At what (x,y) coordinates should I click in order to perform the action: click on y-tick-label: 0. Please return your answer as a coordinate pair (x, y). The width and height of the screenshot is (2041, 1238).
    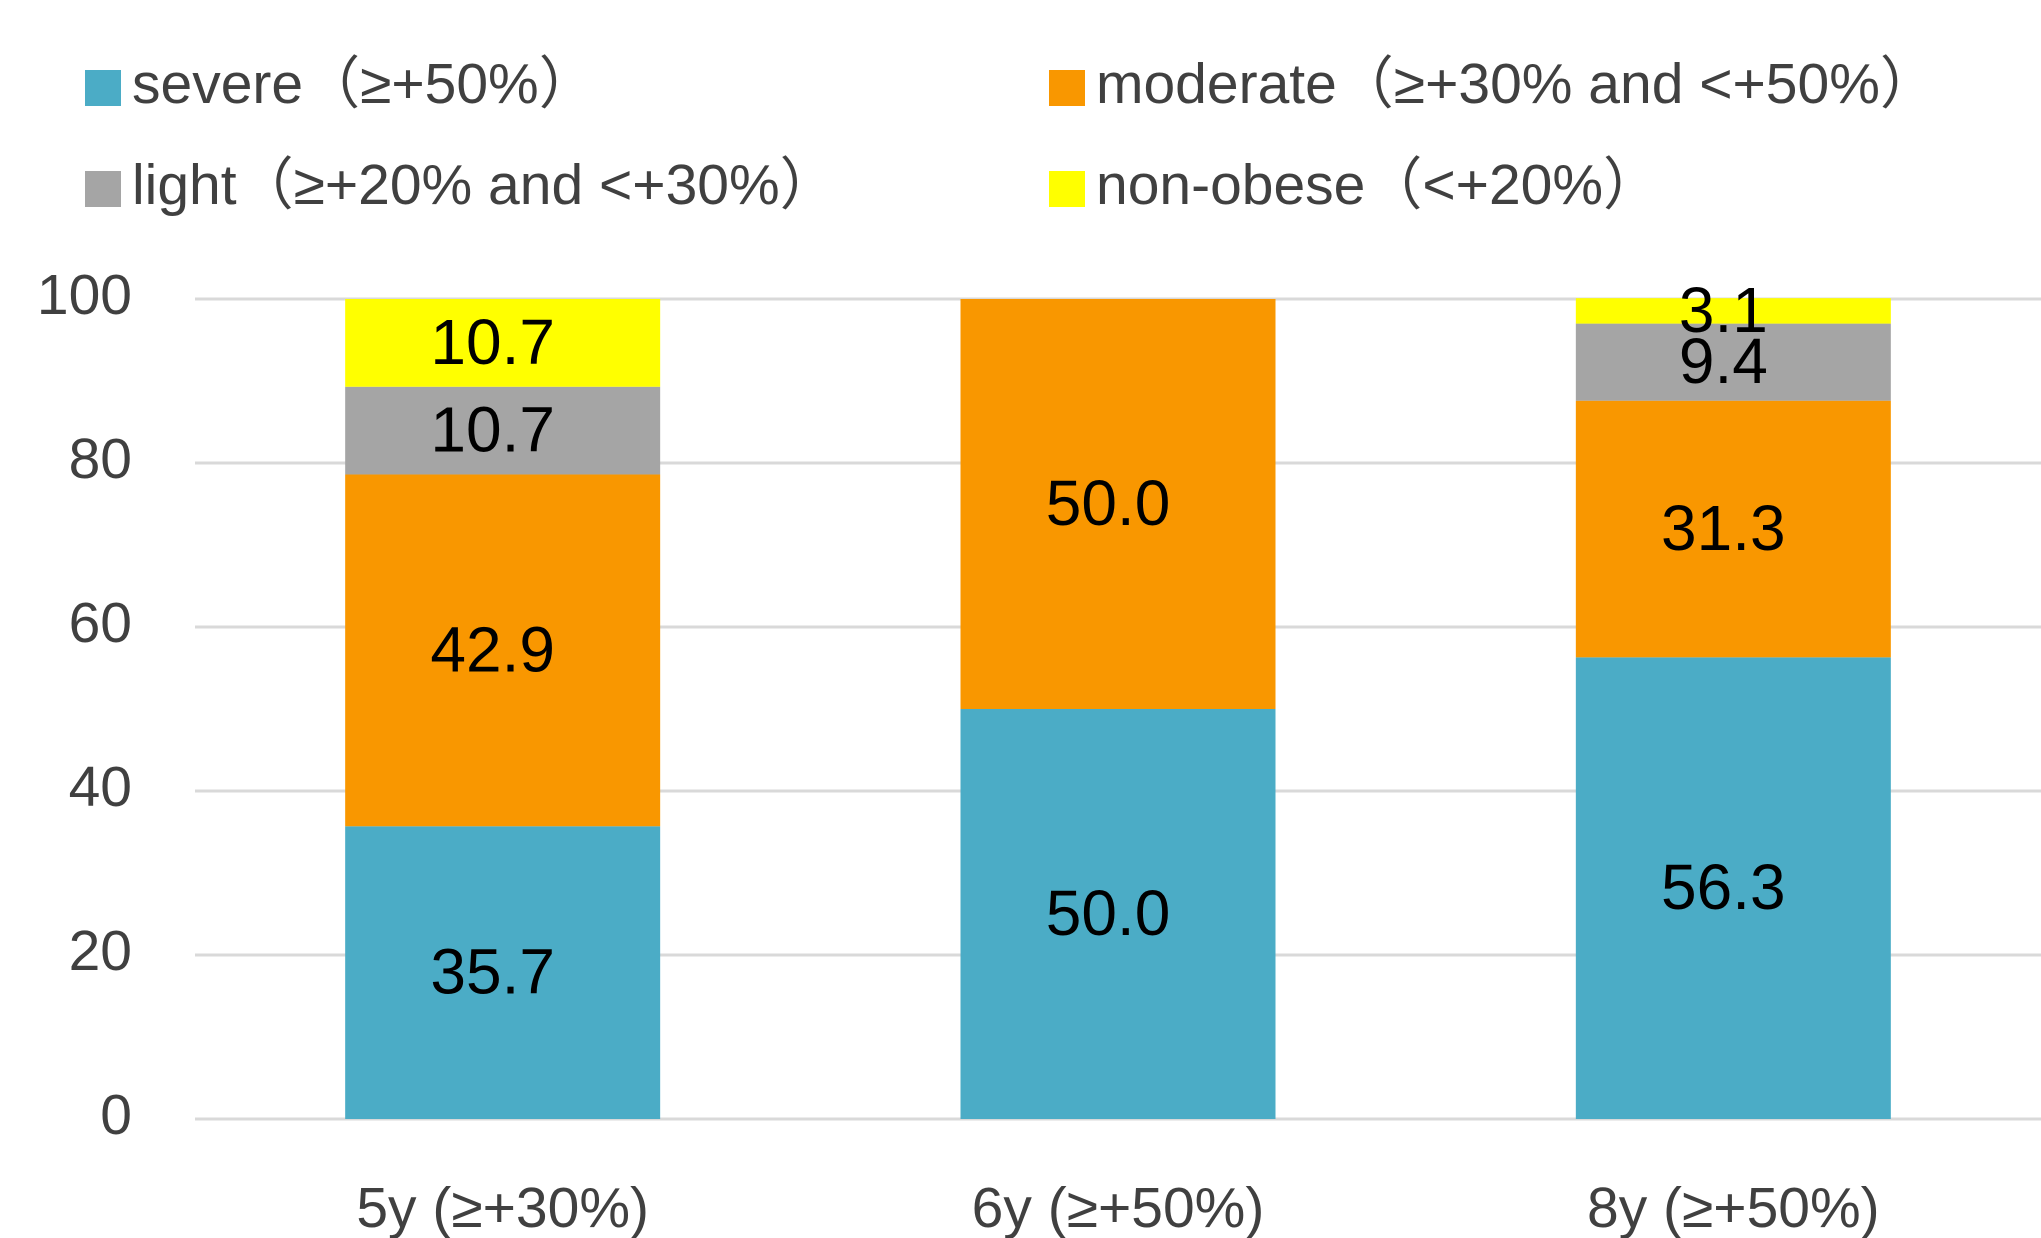
    Looking at the image, I should click on (116, 1115).